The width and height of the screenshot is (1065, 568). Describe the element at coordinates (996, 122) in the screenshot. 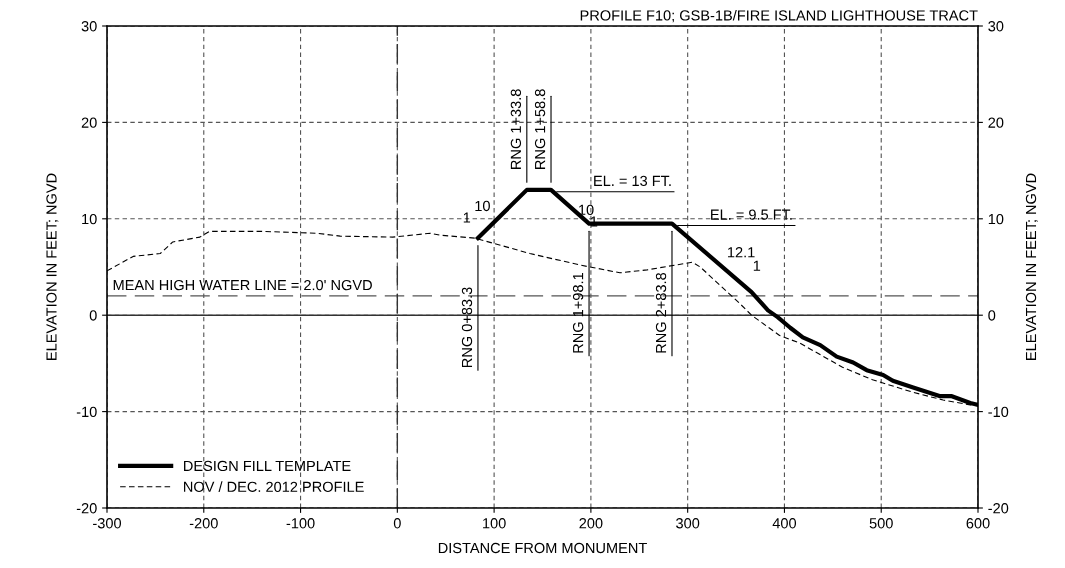

I see `y2-tick-label: 20` at that location.